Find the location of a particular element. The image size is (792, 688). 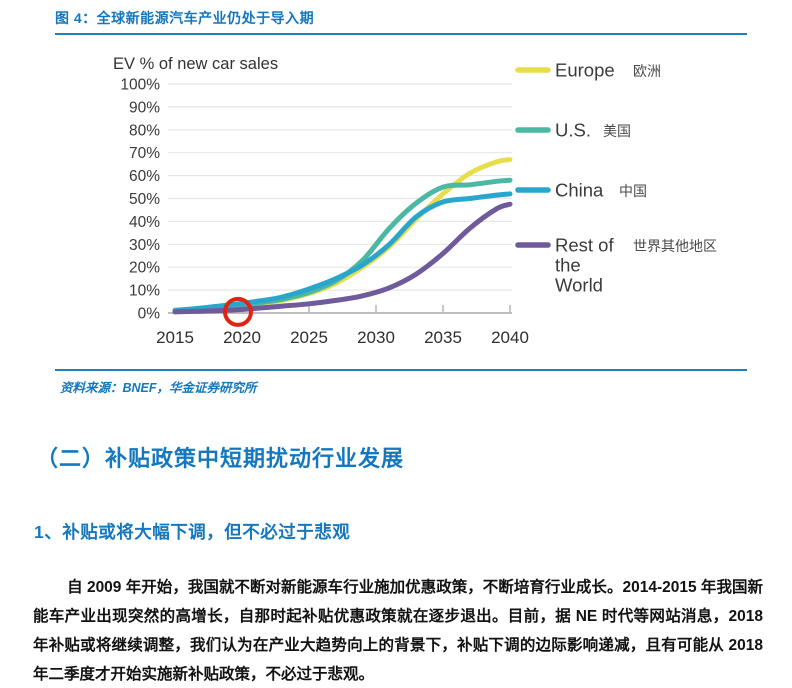

y-tick-label: 40% is located at coordinates (144, 222).